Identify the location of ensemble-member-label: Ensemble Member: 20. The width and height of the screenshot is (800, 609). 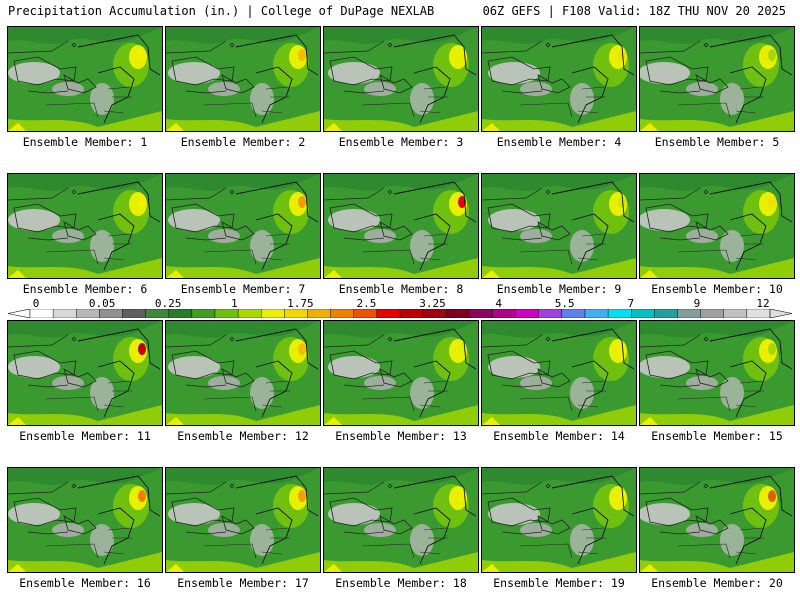
(717, 583).